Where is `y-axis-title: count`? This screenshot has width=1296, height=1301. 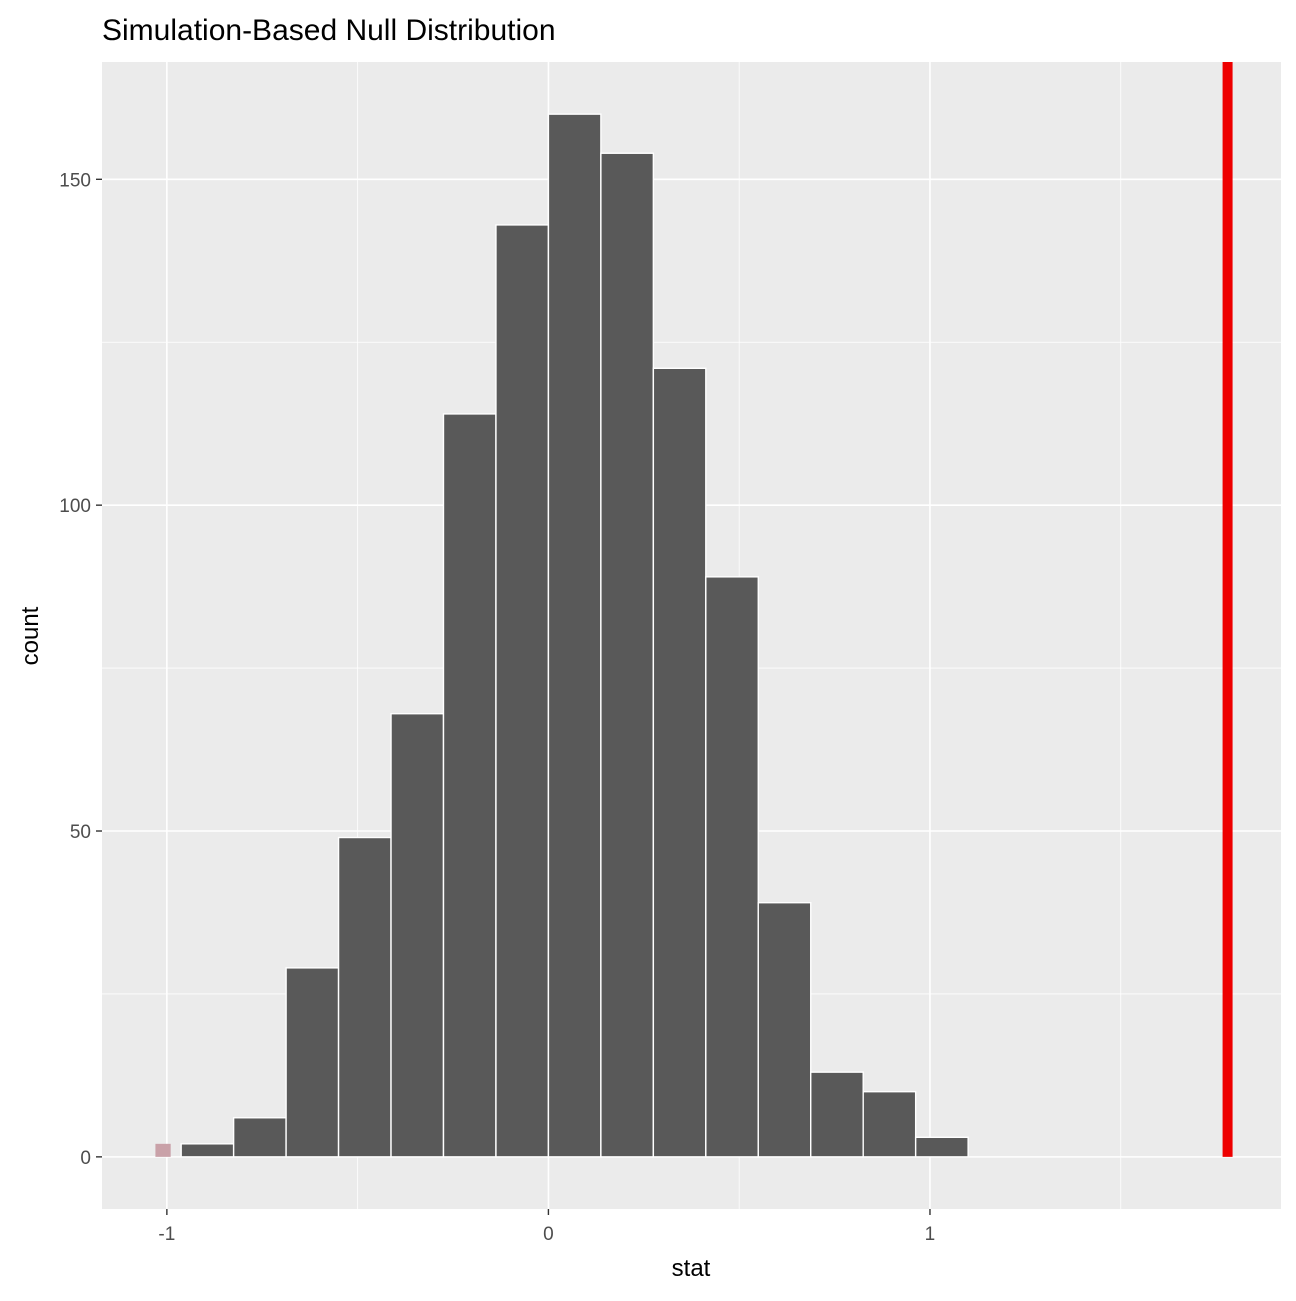 y-axis-title: count is located at coordinates (30, 635).